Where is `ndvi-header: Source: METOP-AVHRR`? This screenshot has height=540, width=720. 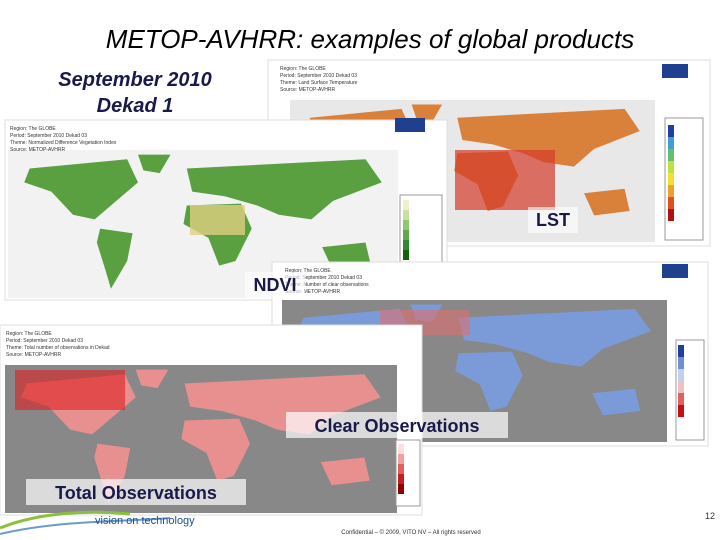
ndvi-header: Source: METOP-AVHRR is located at coordinates (37, 150).